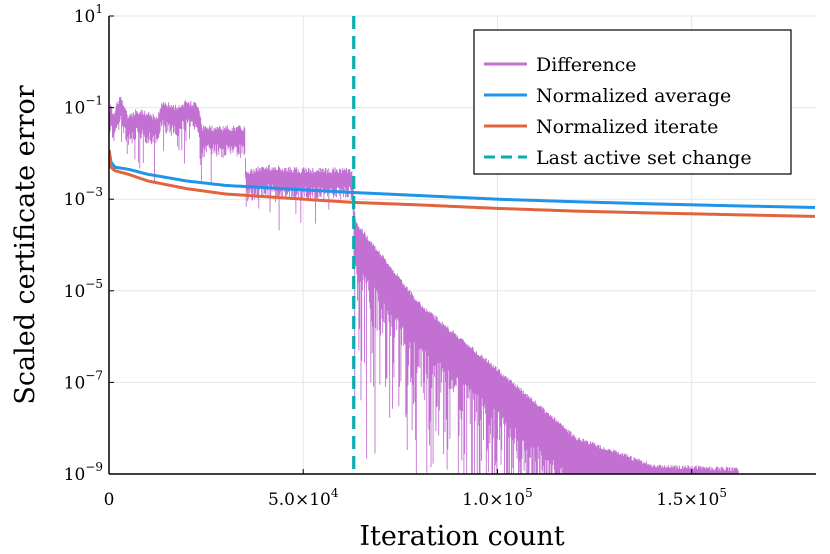 The image size is (830, 554). I want to click on y-axis-title: Scaled certificate error, so click(25, 244).